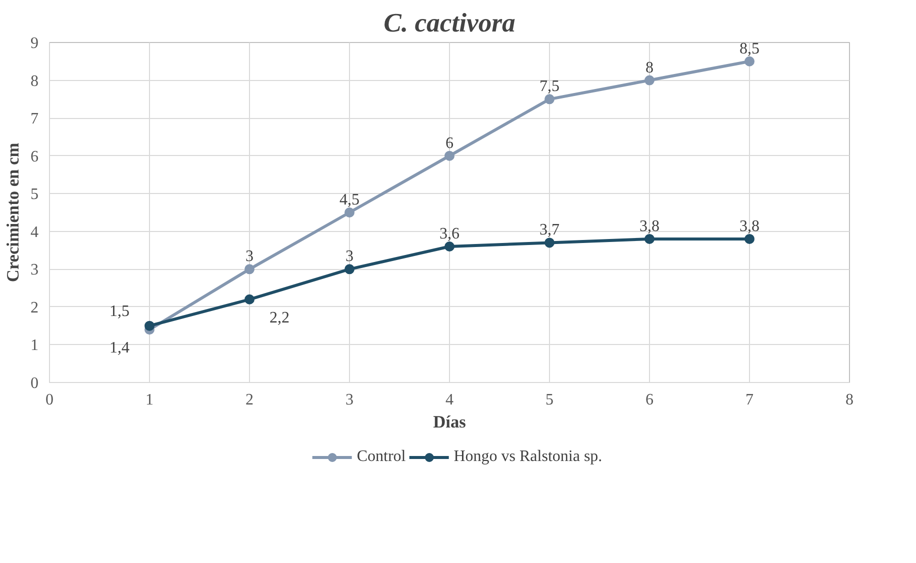 The width and height of the screenshot is (916, 563). What do you see at coordinates (150, 400) in the screenshot?
I see `x-tick-label: 1` at bounding box center [150, 400].